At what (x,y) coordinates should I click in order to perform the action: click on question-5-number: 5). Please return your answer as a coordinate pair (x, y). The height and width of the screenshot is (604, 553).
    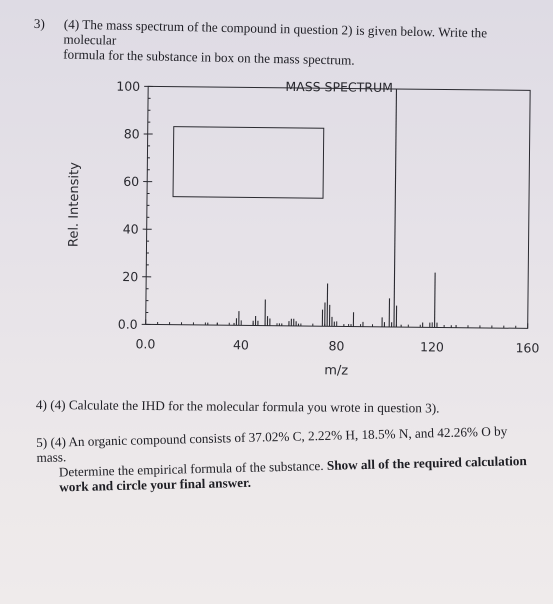
    Looking at the image, I should click on (42, 442).